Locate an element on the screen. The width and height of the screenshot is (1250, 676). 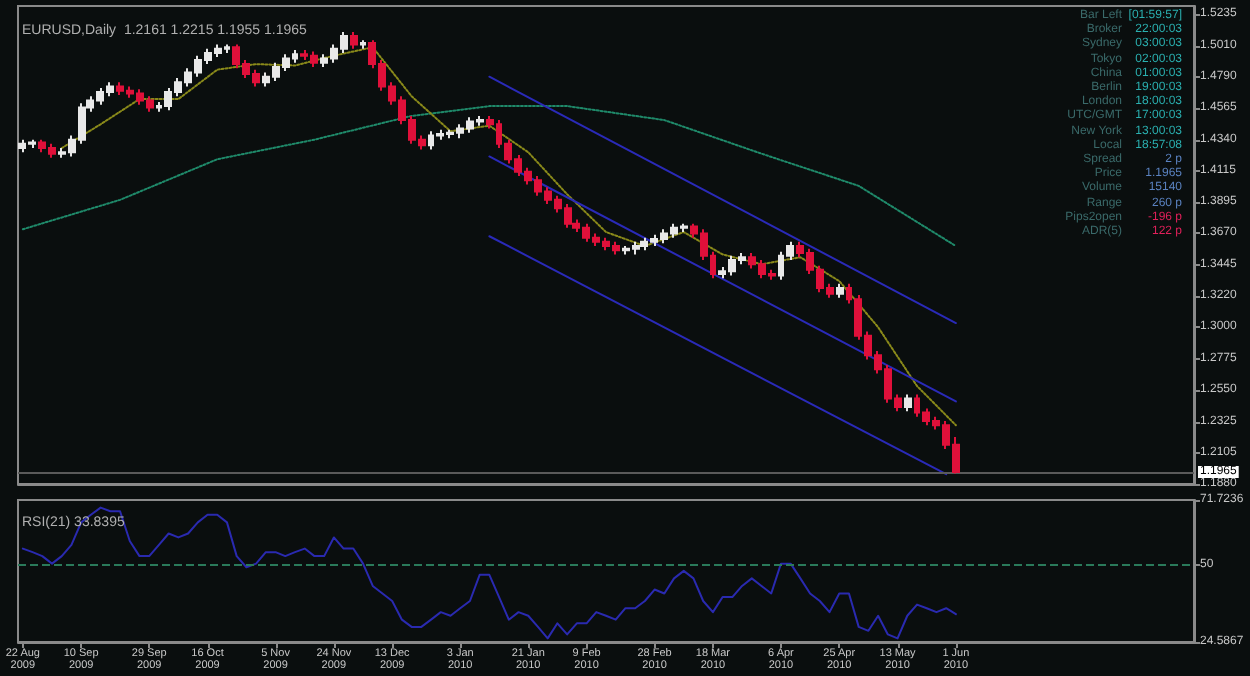
line-series is located at coordinates (489, 573).